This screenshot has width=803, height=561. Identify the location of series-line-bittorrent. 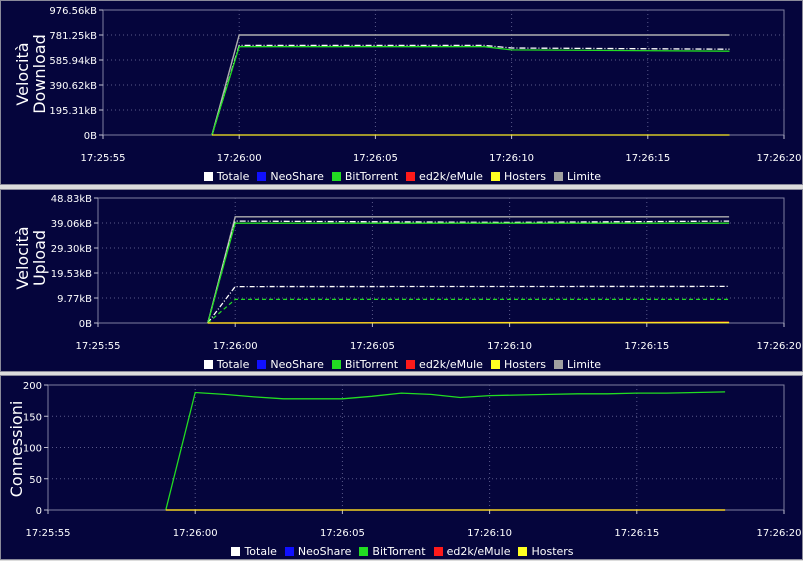
(445, 451).